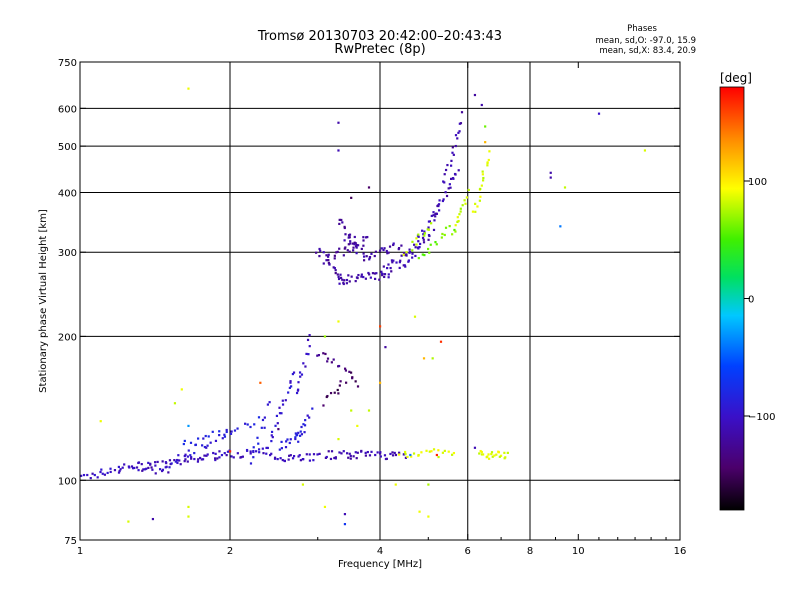 The width and height of the screenshot is (800, 600). Describe the element at coordinates (70, 541) in the screenshot. I see `y-tick-label: 75` at that location.